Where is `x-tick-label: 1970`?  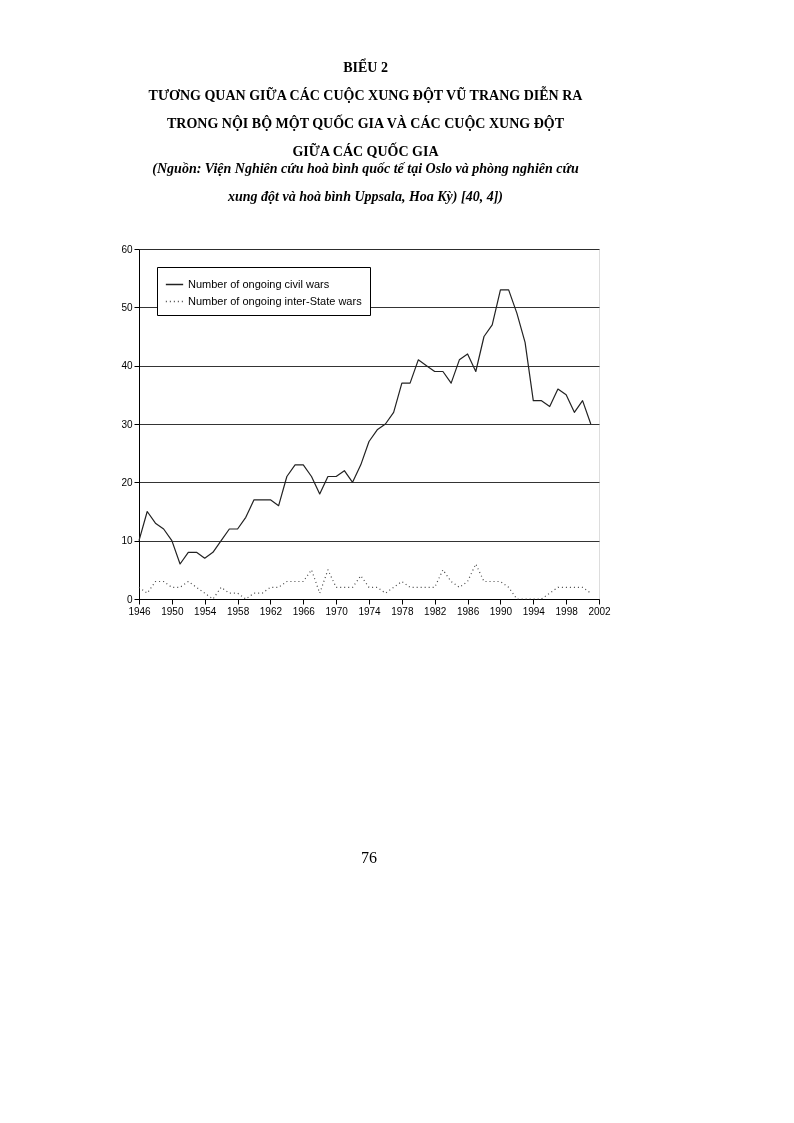
x-tick-label: 1970 is located at coordinates (337, 611).